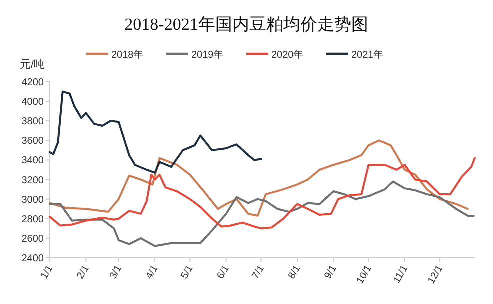 The height and width of the screenshot is (304, 493). What do you see at coordinates (187, 272) in the screenshot?
I see `x-tick-label: 5/1` at bounding box center [187, 272].